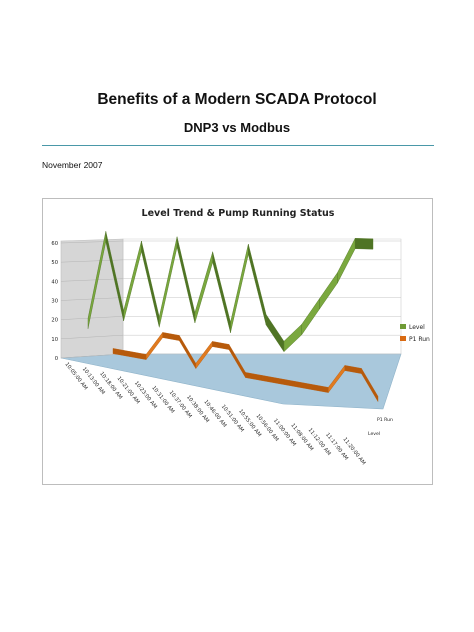 The height and width of the screenshot is (632, 474). Describe the element at coordinates (72, 165) in the screenshot. I see `document-date: November 2007` at that location.